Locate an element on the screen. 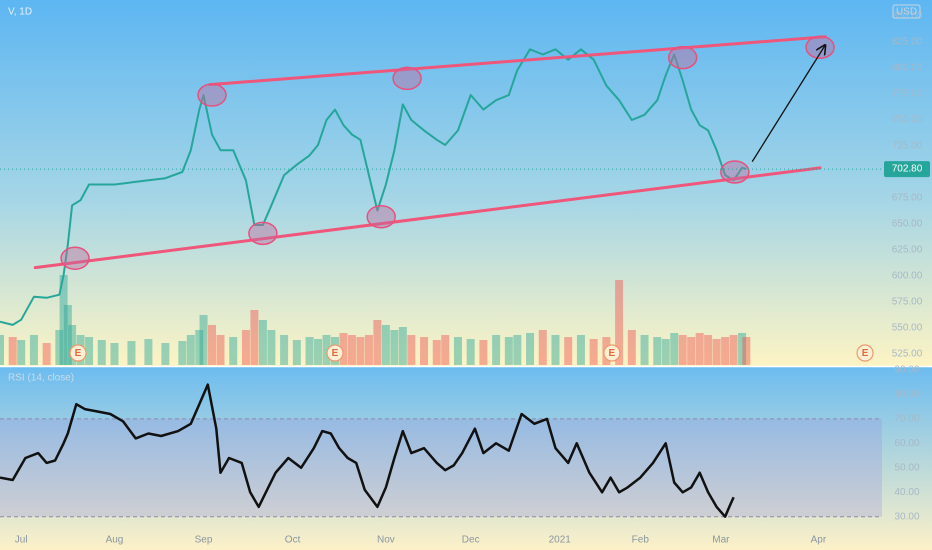 Image resolution: width=932 pixels, height=550 pixels. symbol: V, 1D is located at coordinates (20, 12).